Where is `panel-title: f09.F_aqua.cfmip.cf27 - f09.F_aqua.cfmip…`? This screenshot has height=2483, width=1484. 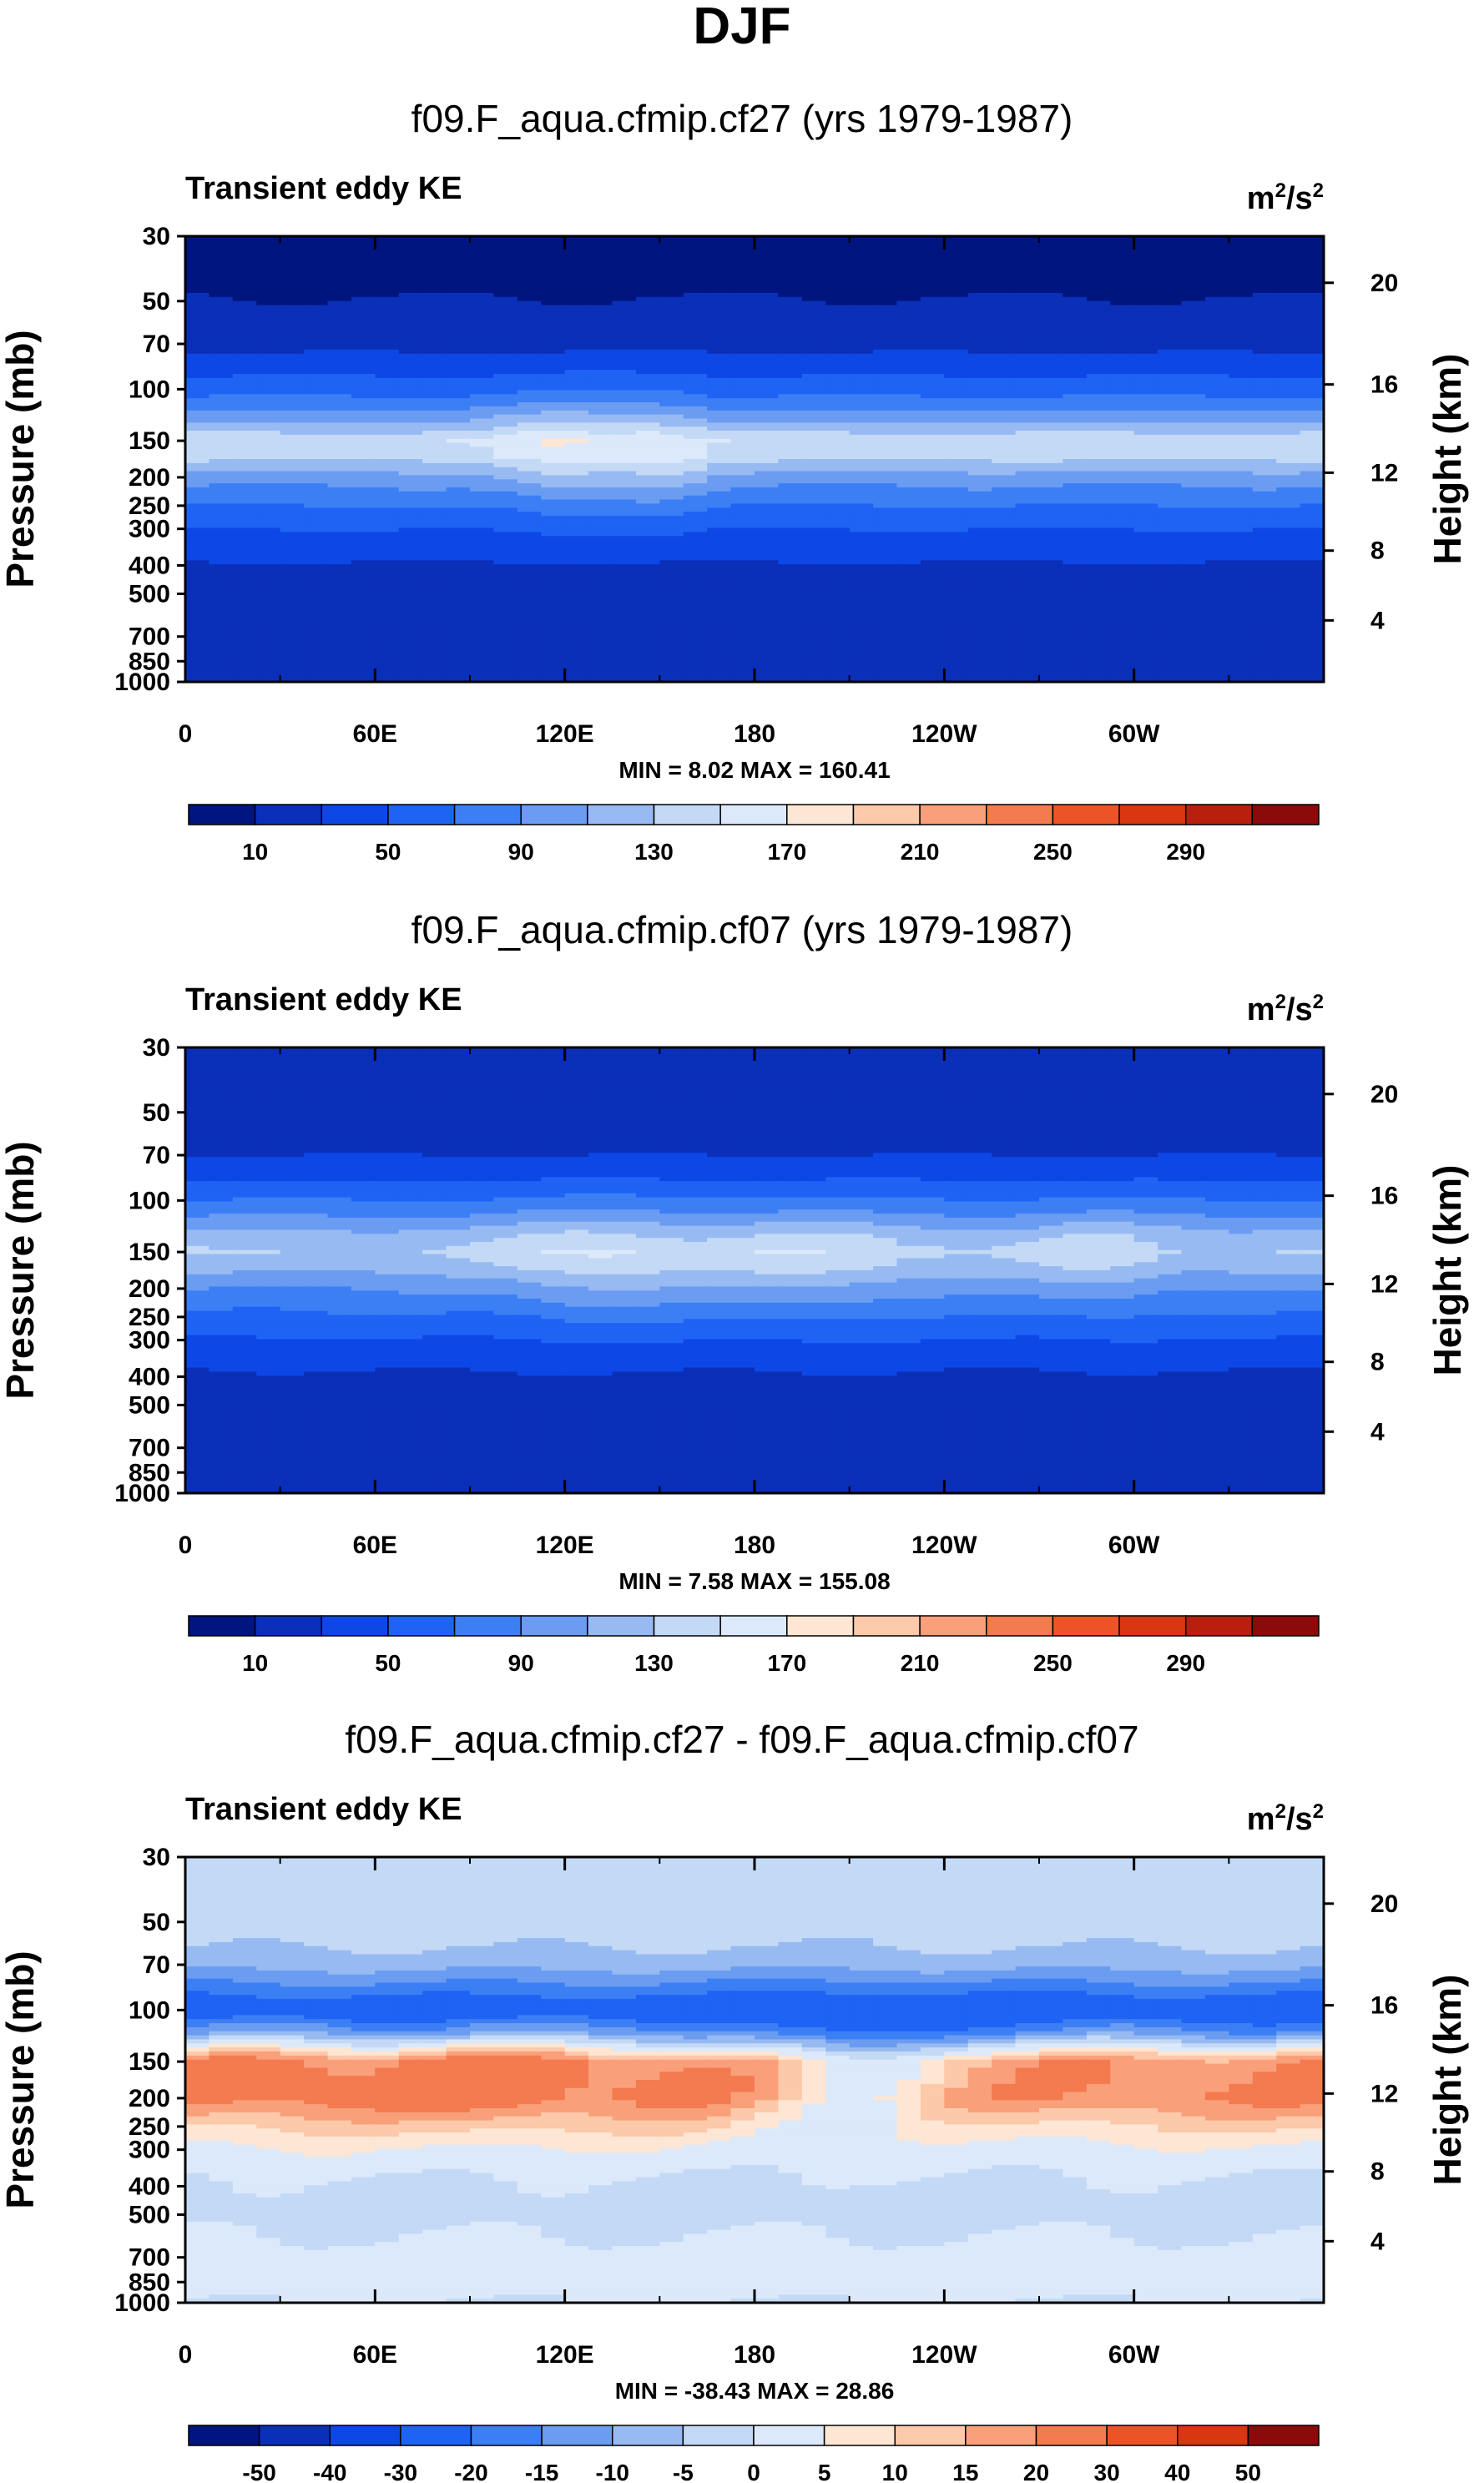
panel-title: f09.F_aqua.cfmip.cf27 - f09.F_aqua.cfmip… is located at coordinates (741, 1739).